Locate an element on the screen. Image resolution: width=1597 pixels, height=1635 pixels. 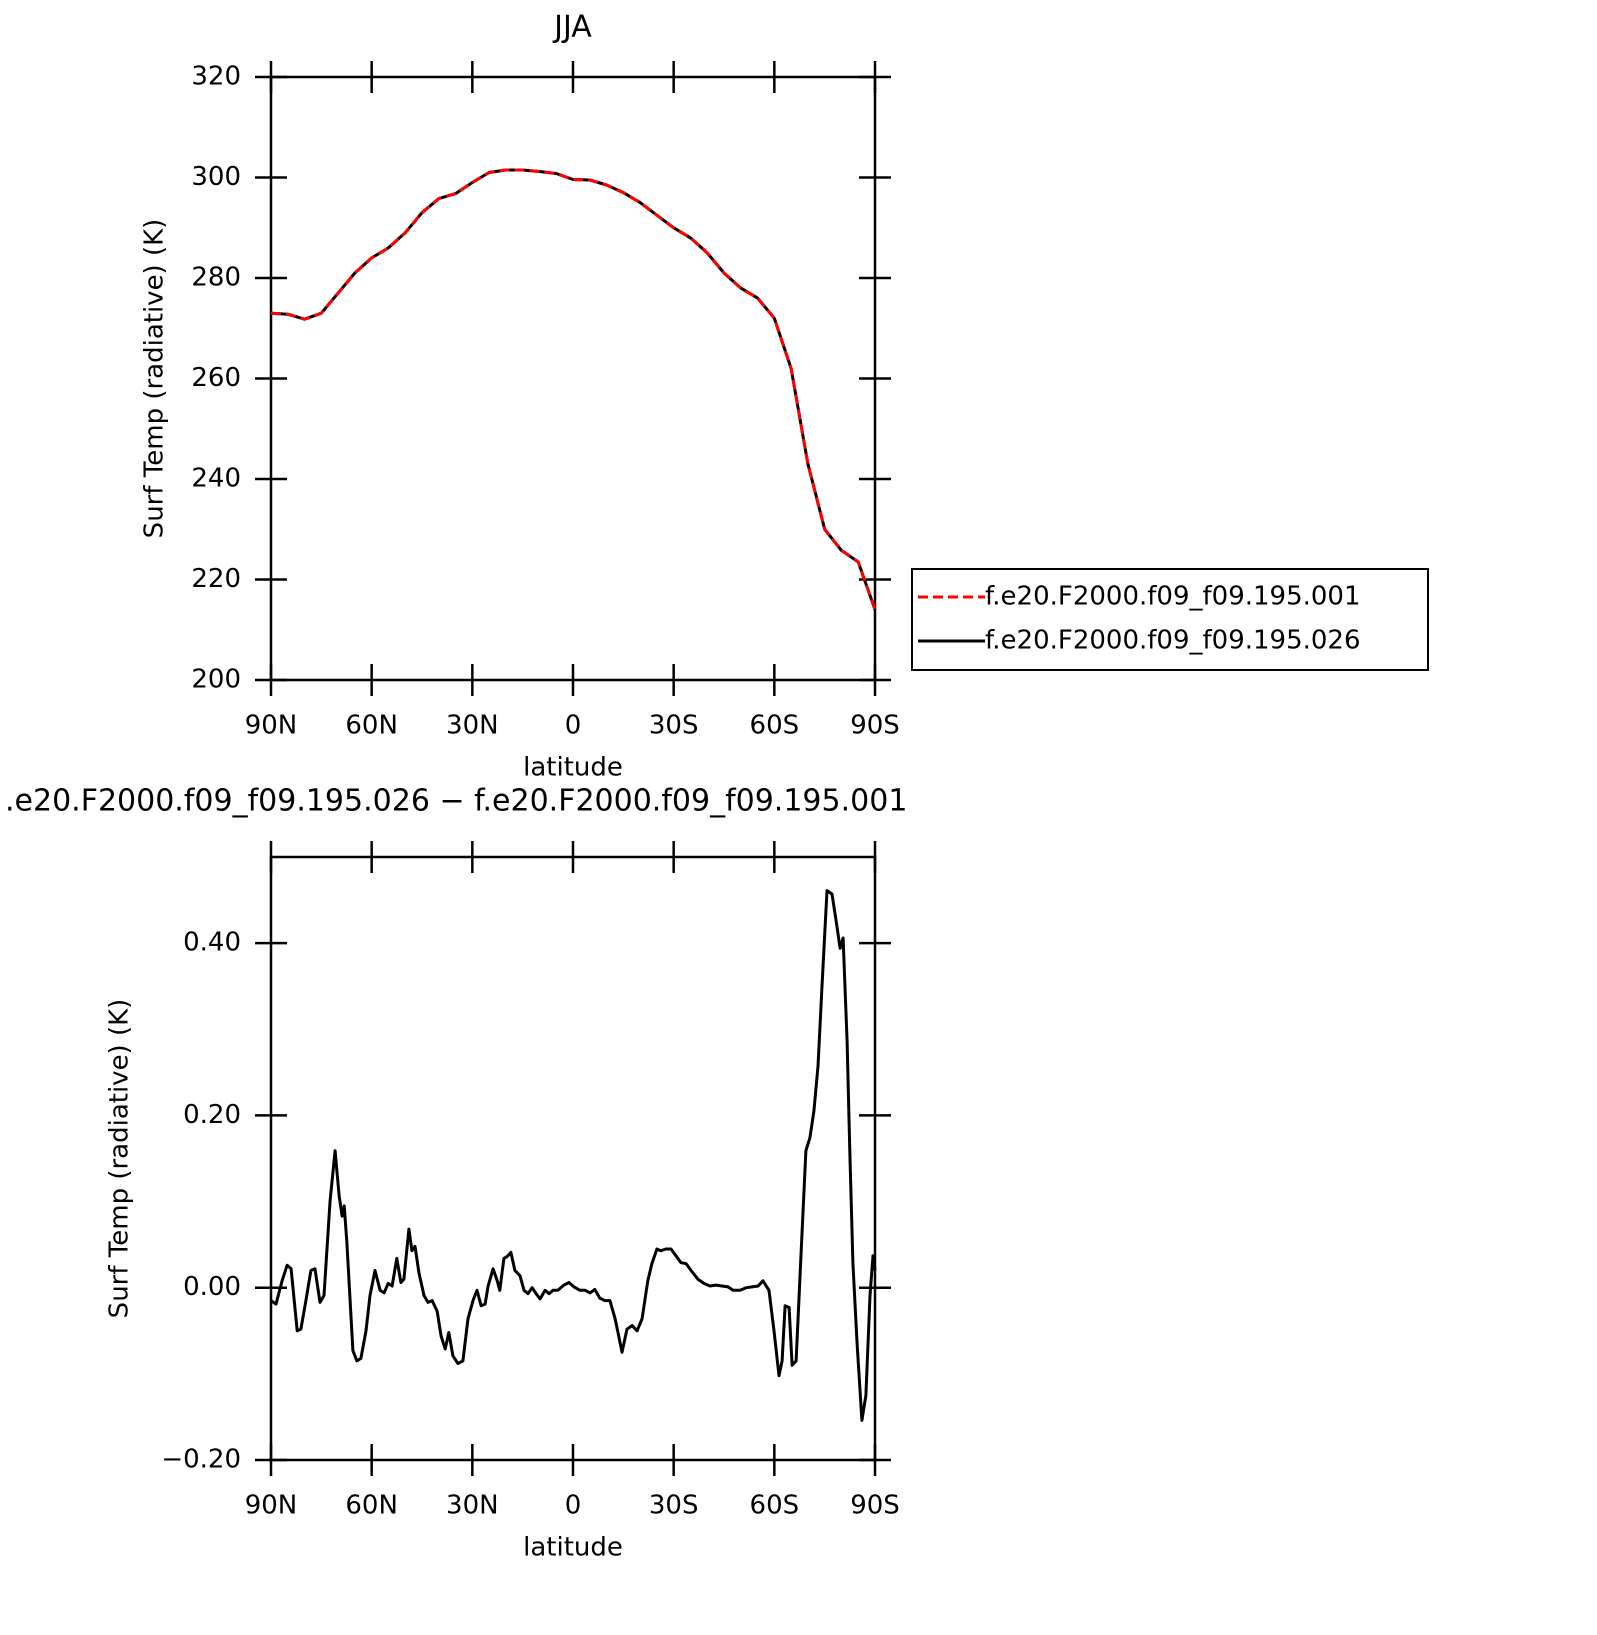
legend-box is located at coordinates (1170, 619).